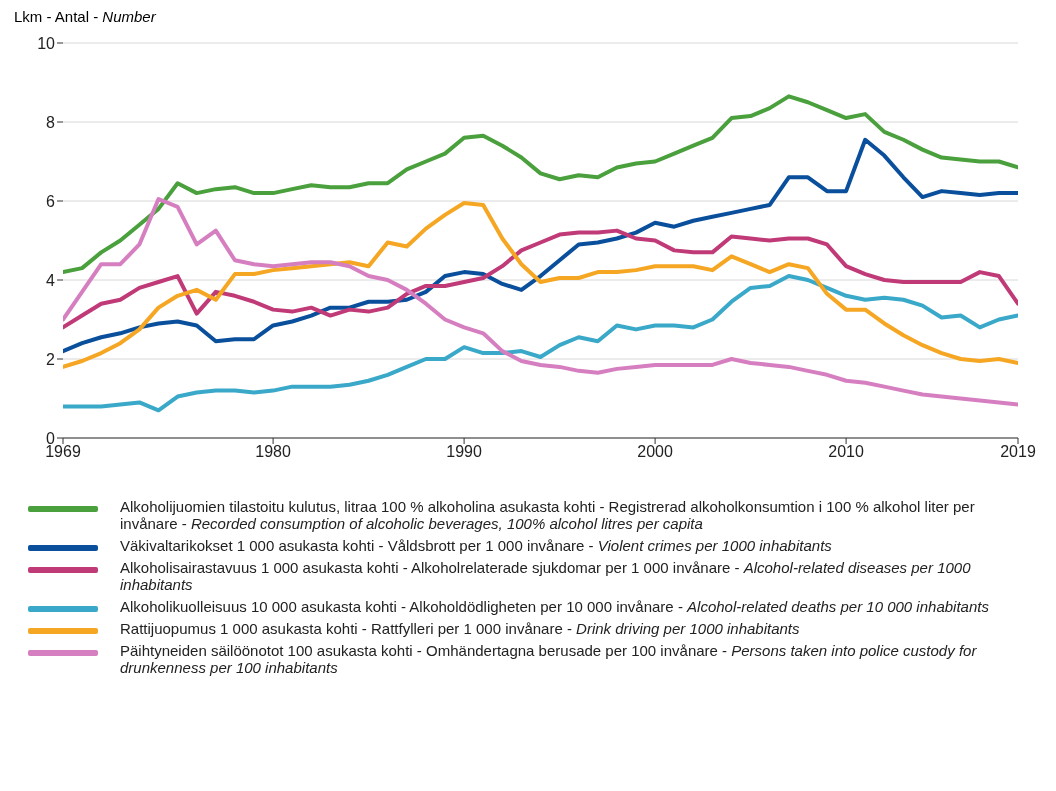 This screenshot has height=791, width=1056. I want to click on legend-label: Alkoholijuomien tilastoitu kulutus, litraa 100 % alkoholina asukasta kohti - Registrerad alkoholkonsumtion i 100 % alkohol liter per invånare - Recorded consumption of alcoholic beverages, 100% alcohol litres per capita, so click(548, 515).